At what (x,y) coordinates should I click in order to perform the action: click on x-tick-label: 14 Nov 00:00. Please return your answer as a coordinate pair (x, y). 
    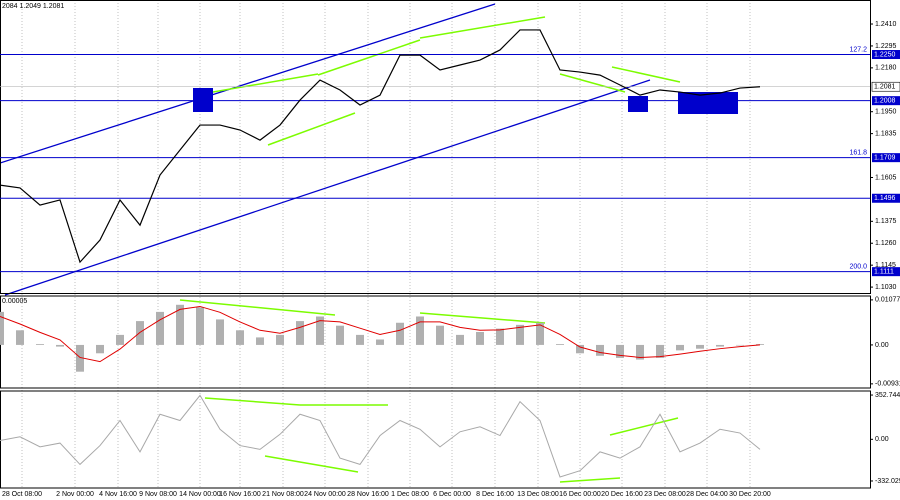
    Looking at the image, I should click on (200, 494).